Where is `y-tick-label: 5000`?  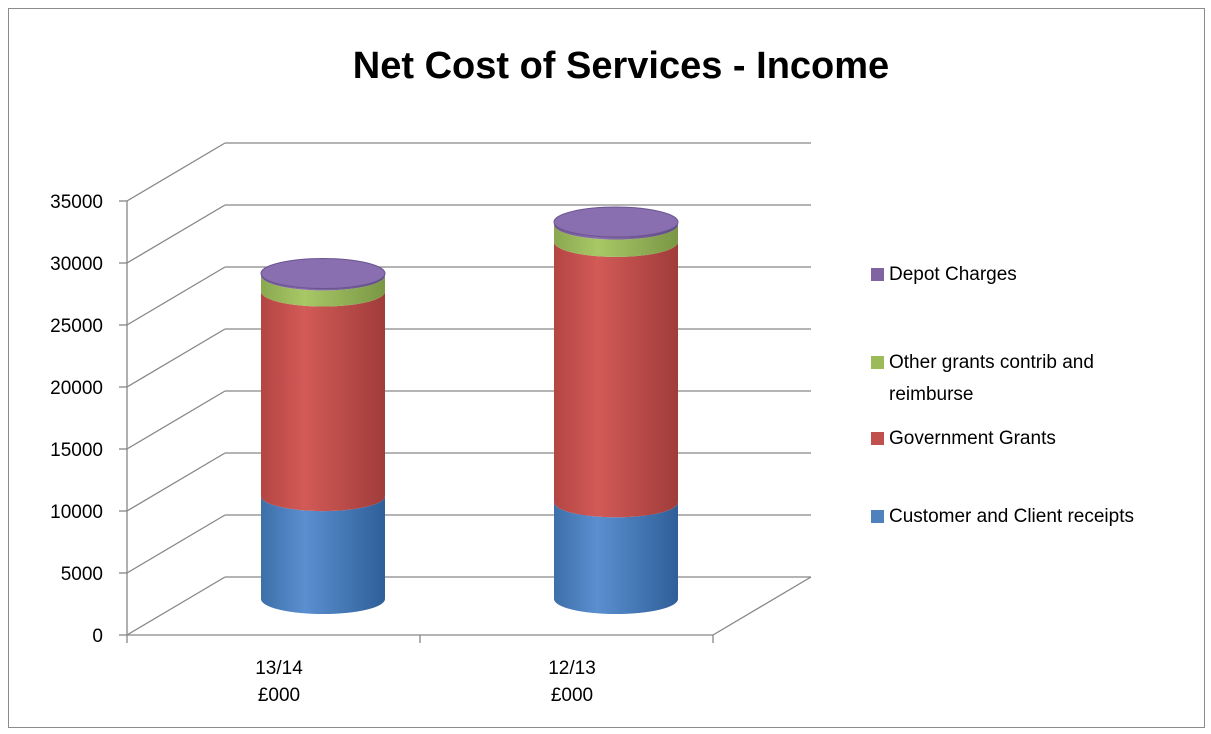
y-tick-label: 5000 is located at coordinates (82, 574).